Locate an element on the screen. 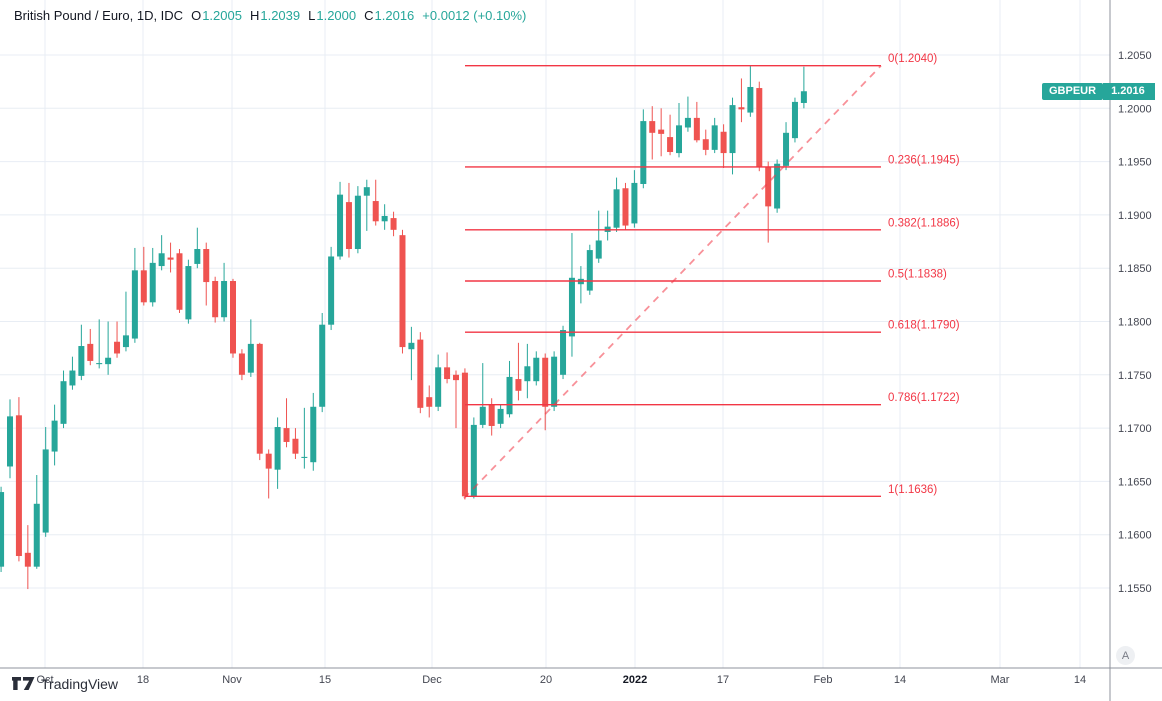 The height and width of the screenshot is (701, 1162). price-axis-tick: 1.1900 is located at coordinates (1135, 216).